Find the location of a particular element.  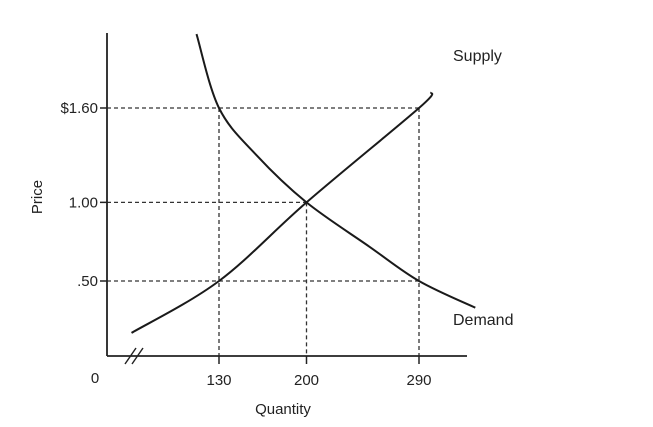

demand-curve-label: Demand is located at coordinates (483, 320).